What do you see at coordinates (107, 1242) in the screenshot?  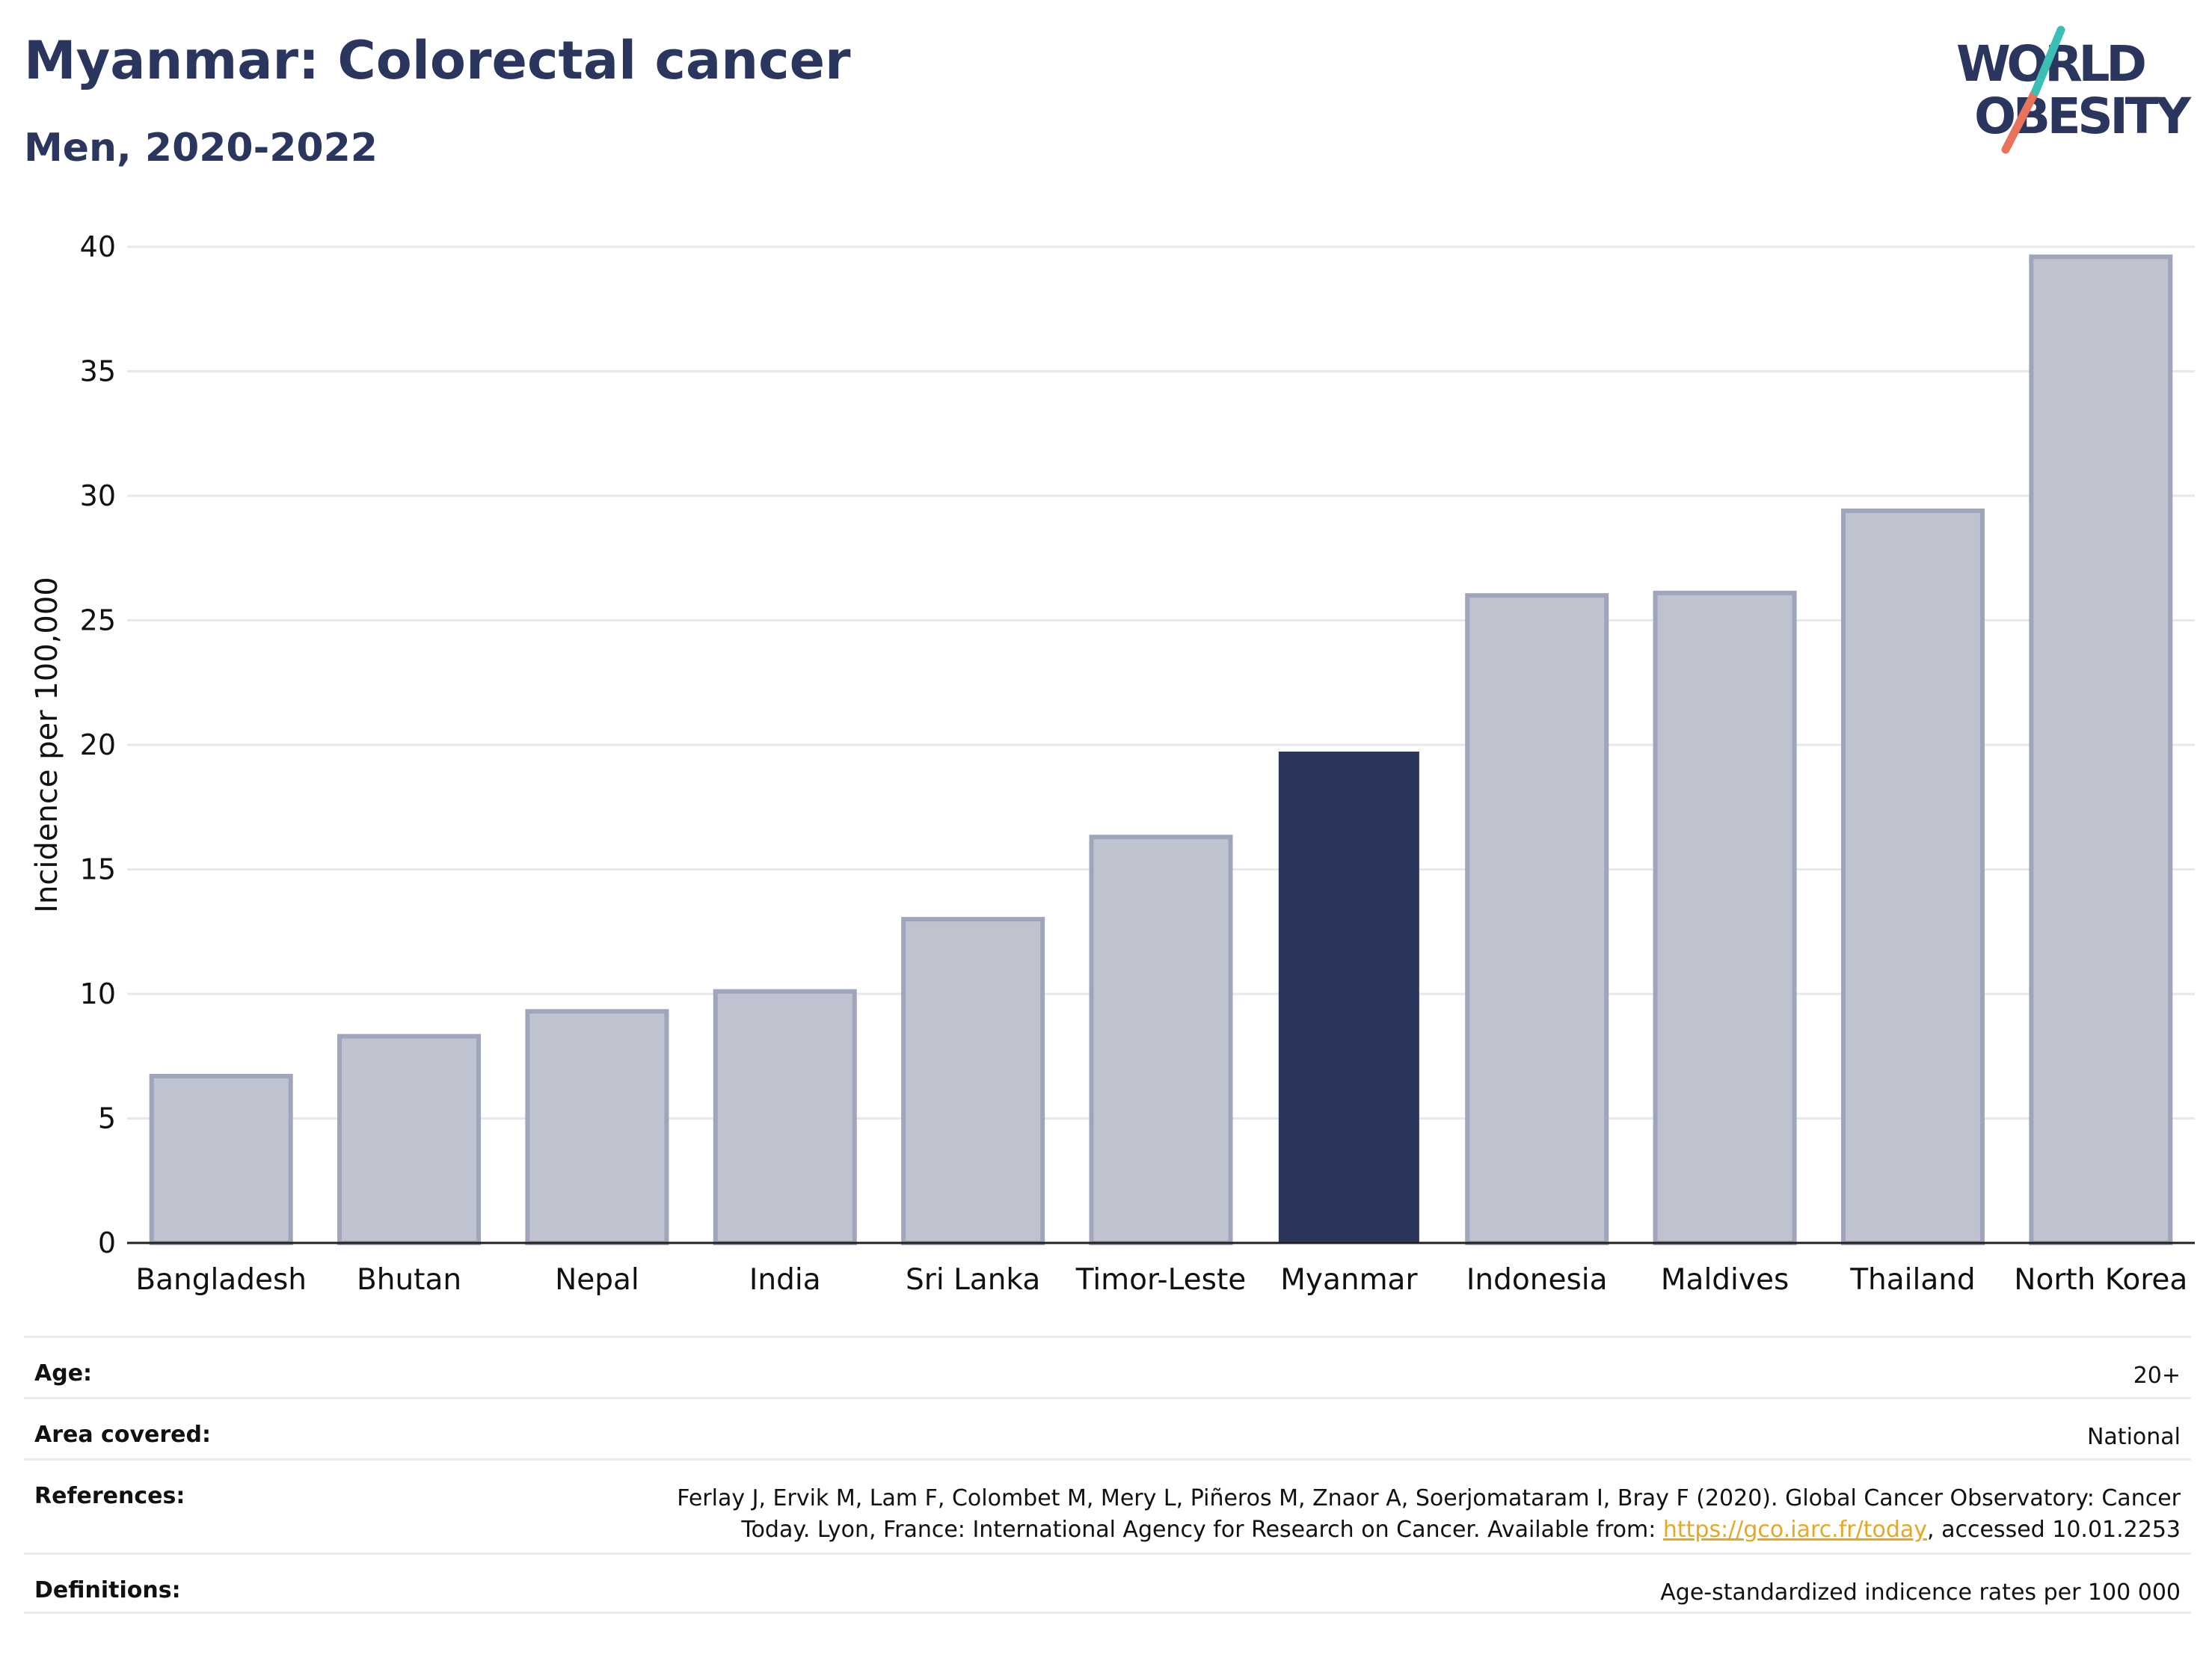 I see `y-tick-label: 0` at bounding box center [107, 1242].